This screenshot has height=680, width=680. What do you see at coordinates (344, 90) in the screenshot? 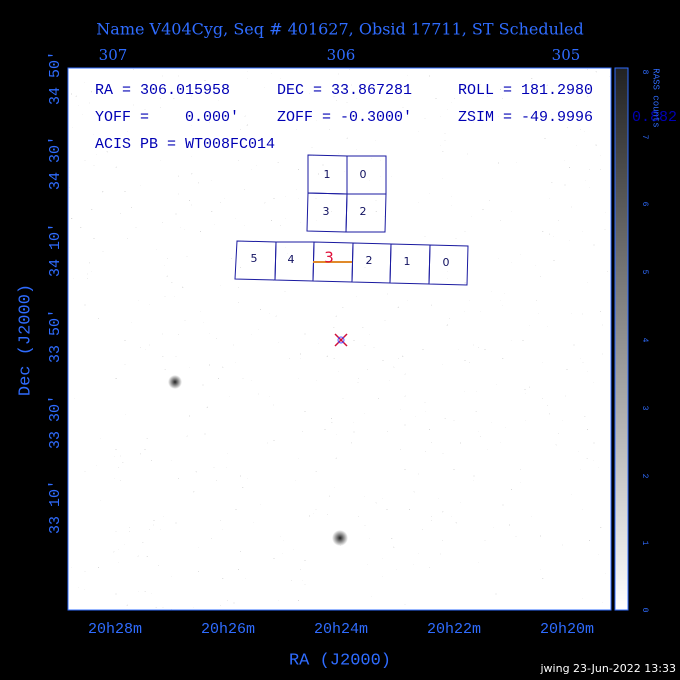
I see `info-dec: DEC = 33.867281` at bounding box center [344, 90].